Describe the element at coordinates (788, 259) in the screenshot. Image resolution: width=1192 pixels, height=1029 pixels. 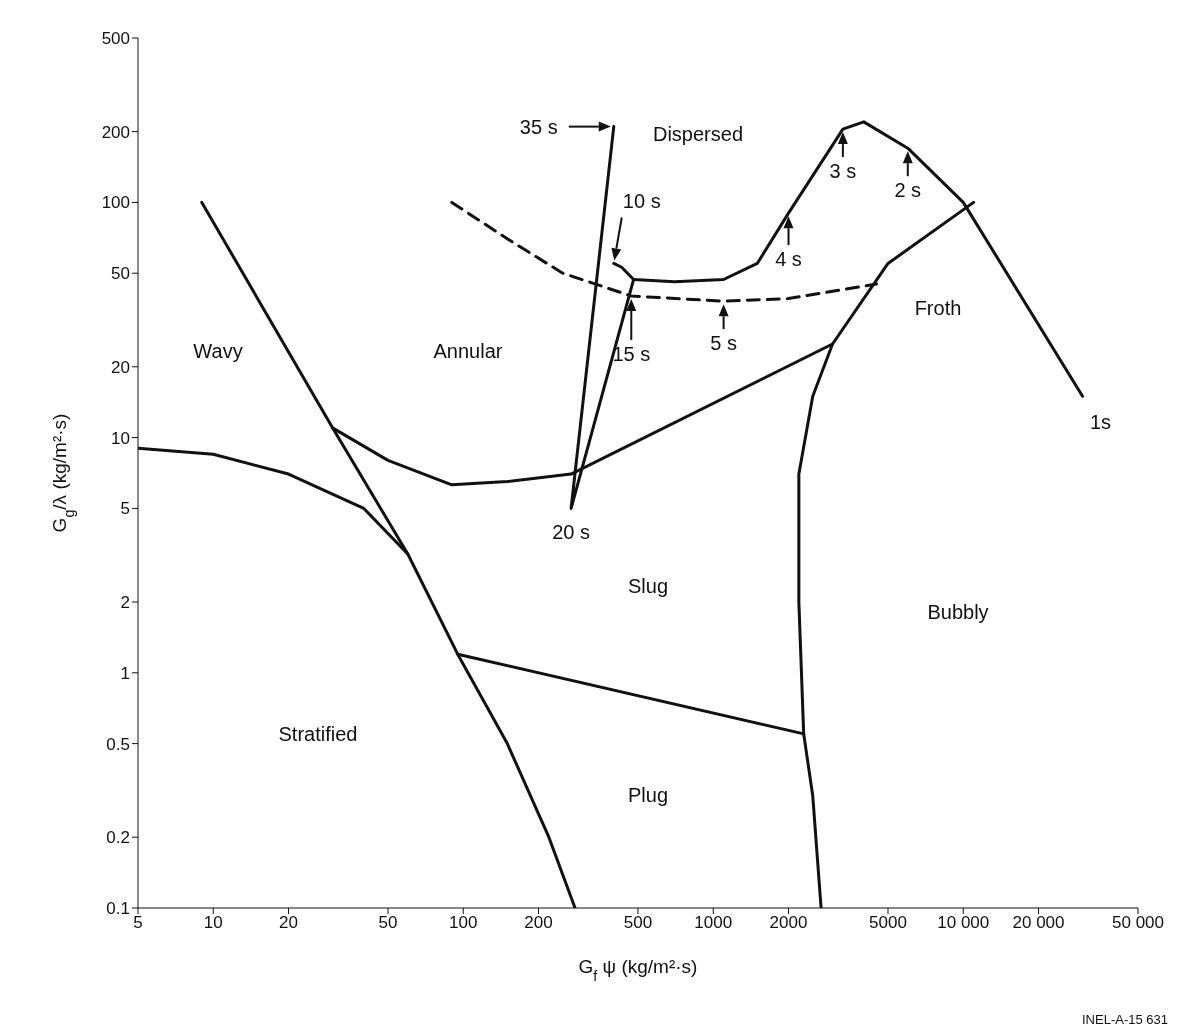
I see `annotation: 4 s` at that location.